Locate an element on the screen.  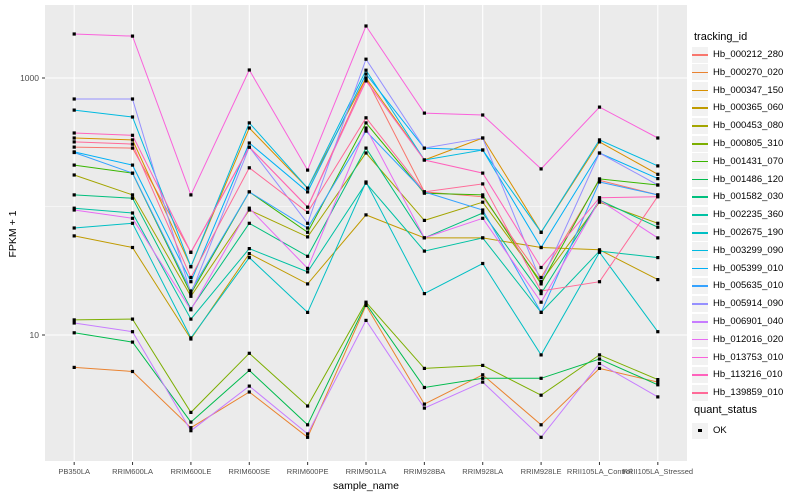
legend-item-label: Hb_000347_150 is located at coordinates (748, 90).